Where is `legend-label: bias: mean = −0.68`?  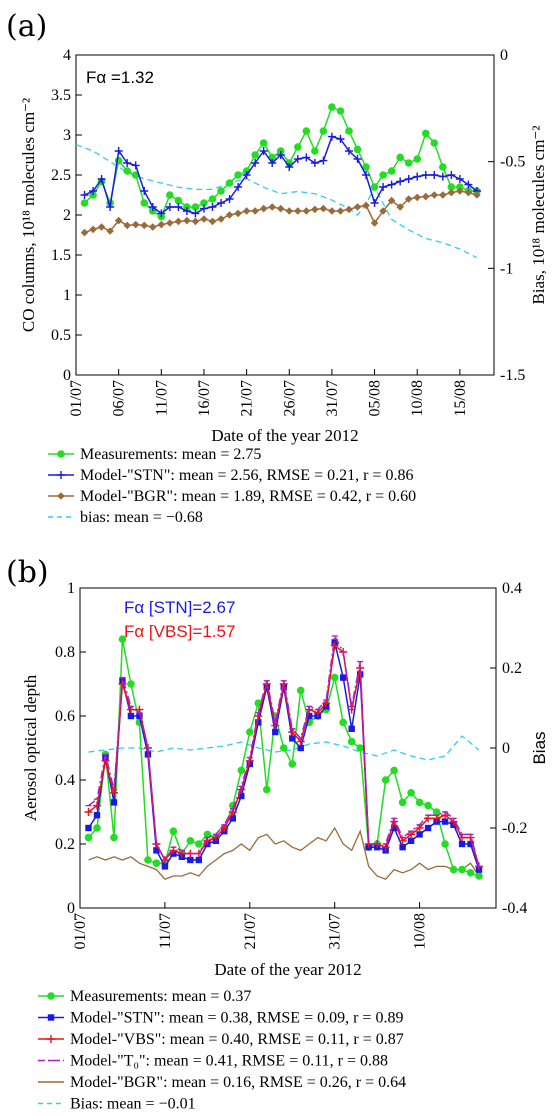
legend-label: bias: mean = −0.68 is located at coordinates (141, 517).